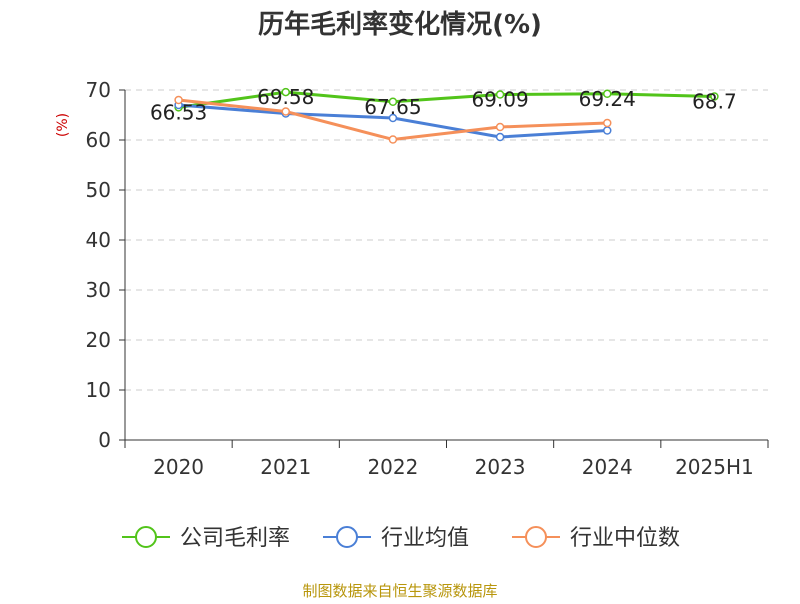 Image resolution: width=800 pixels, height=604 pixels. I want to click on y-tick-label: 20, so click(98, 340).